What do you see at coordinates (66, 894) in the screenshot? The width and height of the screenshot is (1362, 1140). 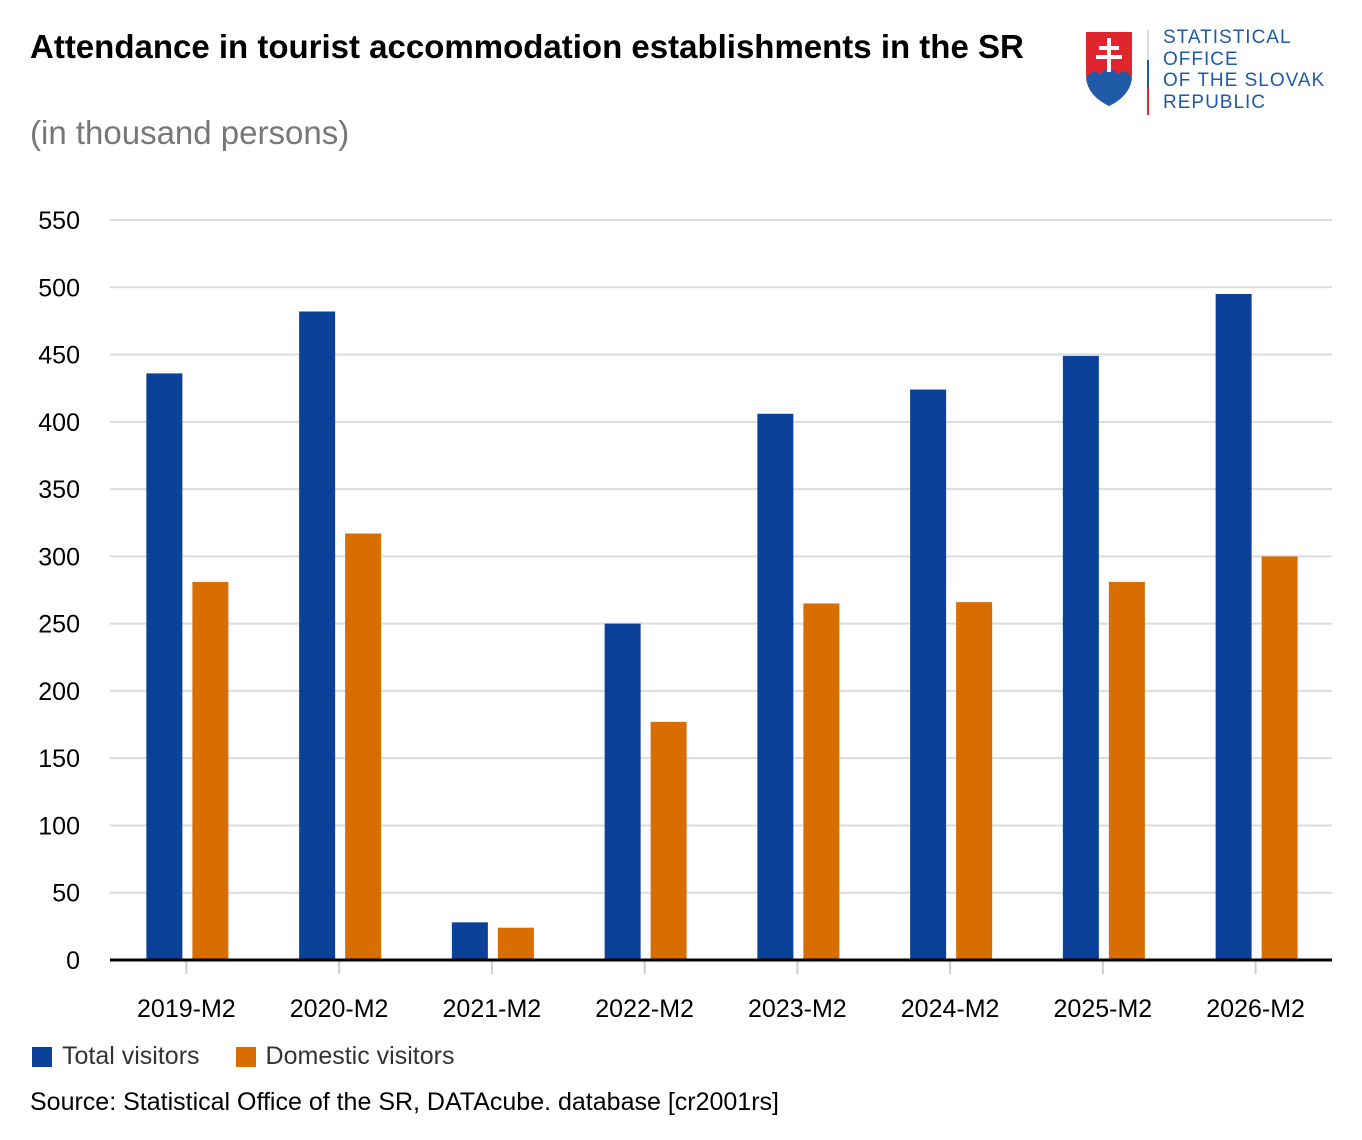 I see `y-tick-label: 50` at bounding box center [66, 894].